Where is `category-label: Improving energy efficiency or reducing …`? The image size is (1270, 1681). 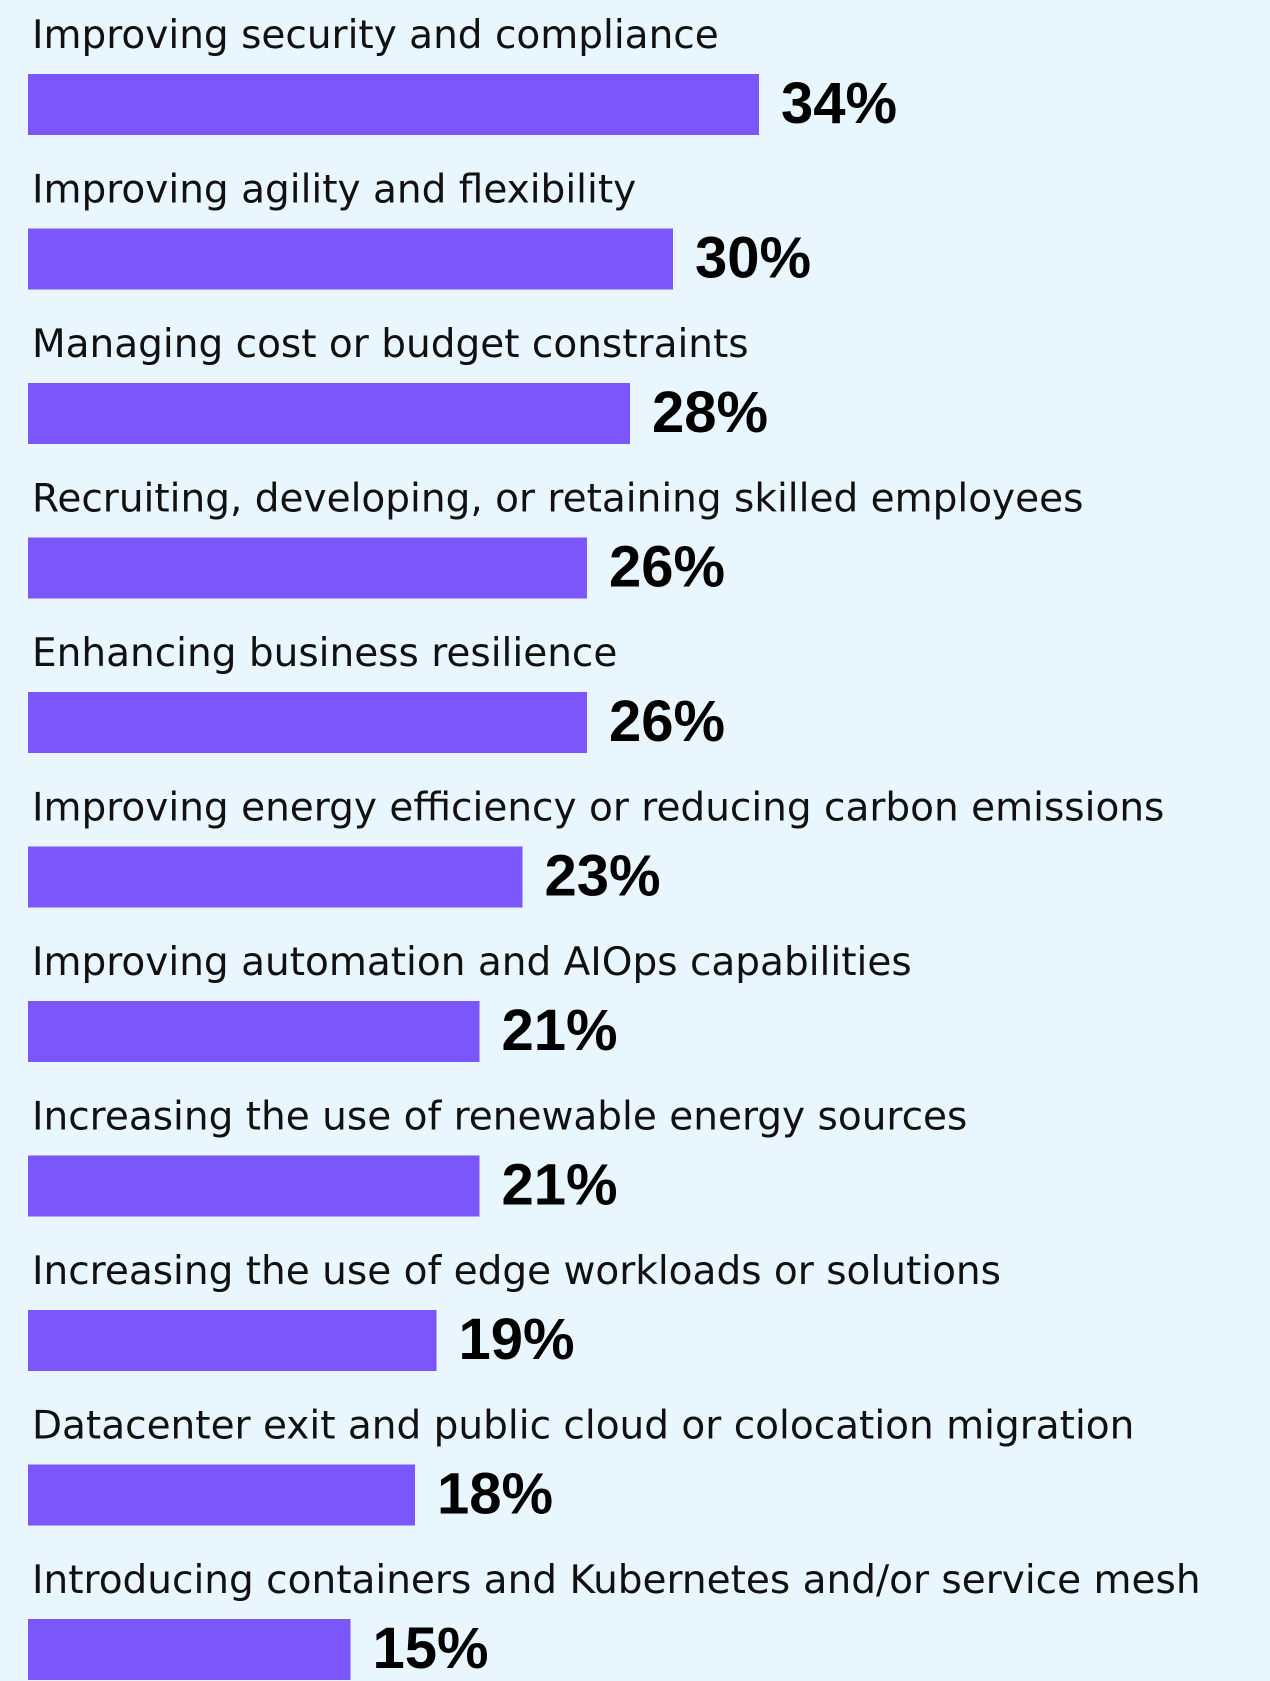
category-label: Improving energy efficiency or reducing … is located at coordinates (598, 808).